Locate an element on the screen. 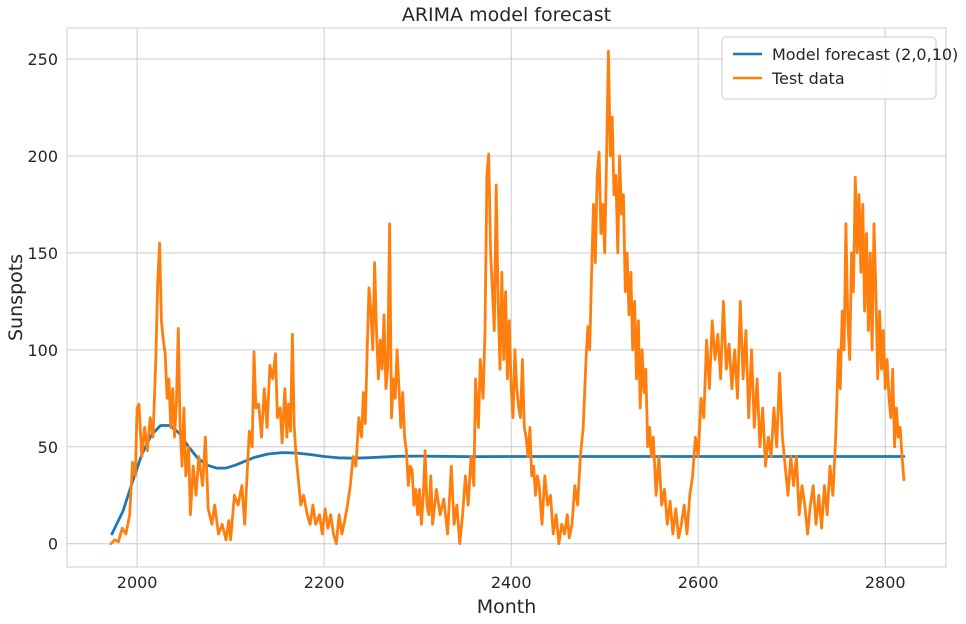 This screenshot has height=624, width=966. y-axis-title: Sunspots is located at coordinates (16, 297).